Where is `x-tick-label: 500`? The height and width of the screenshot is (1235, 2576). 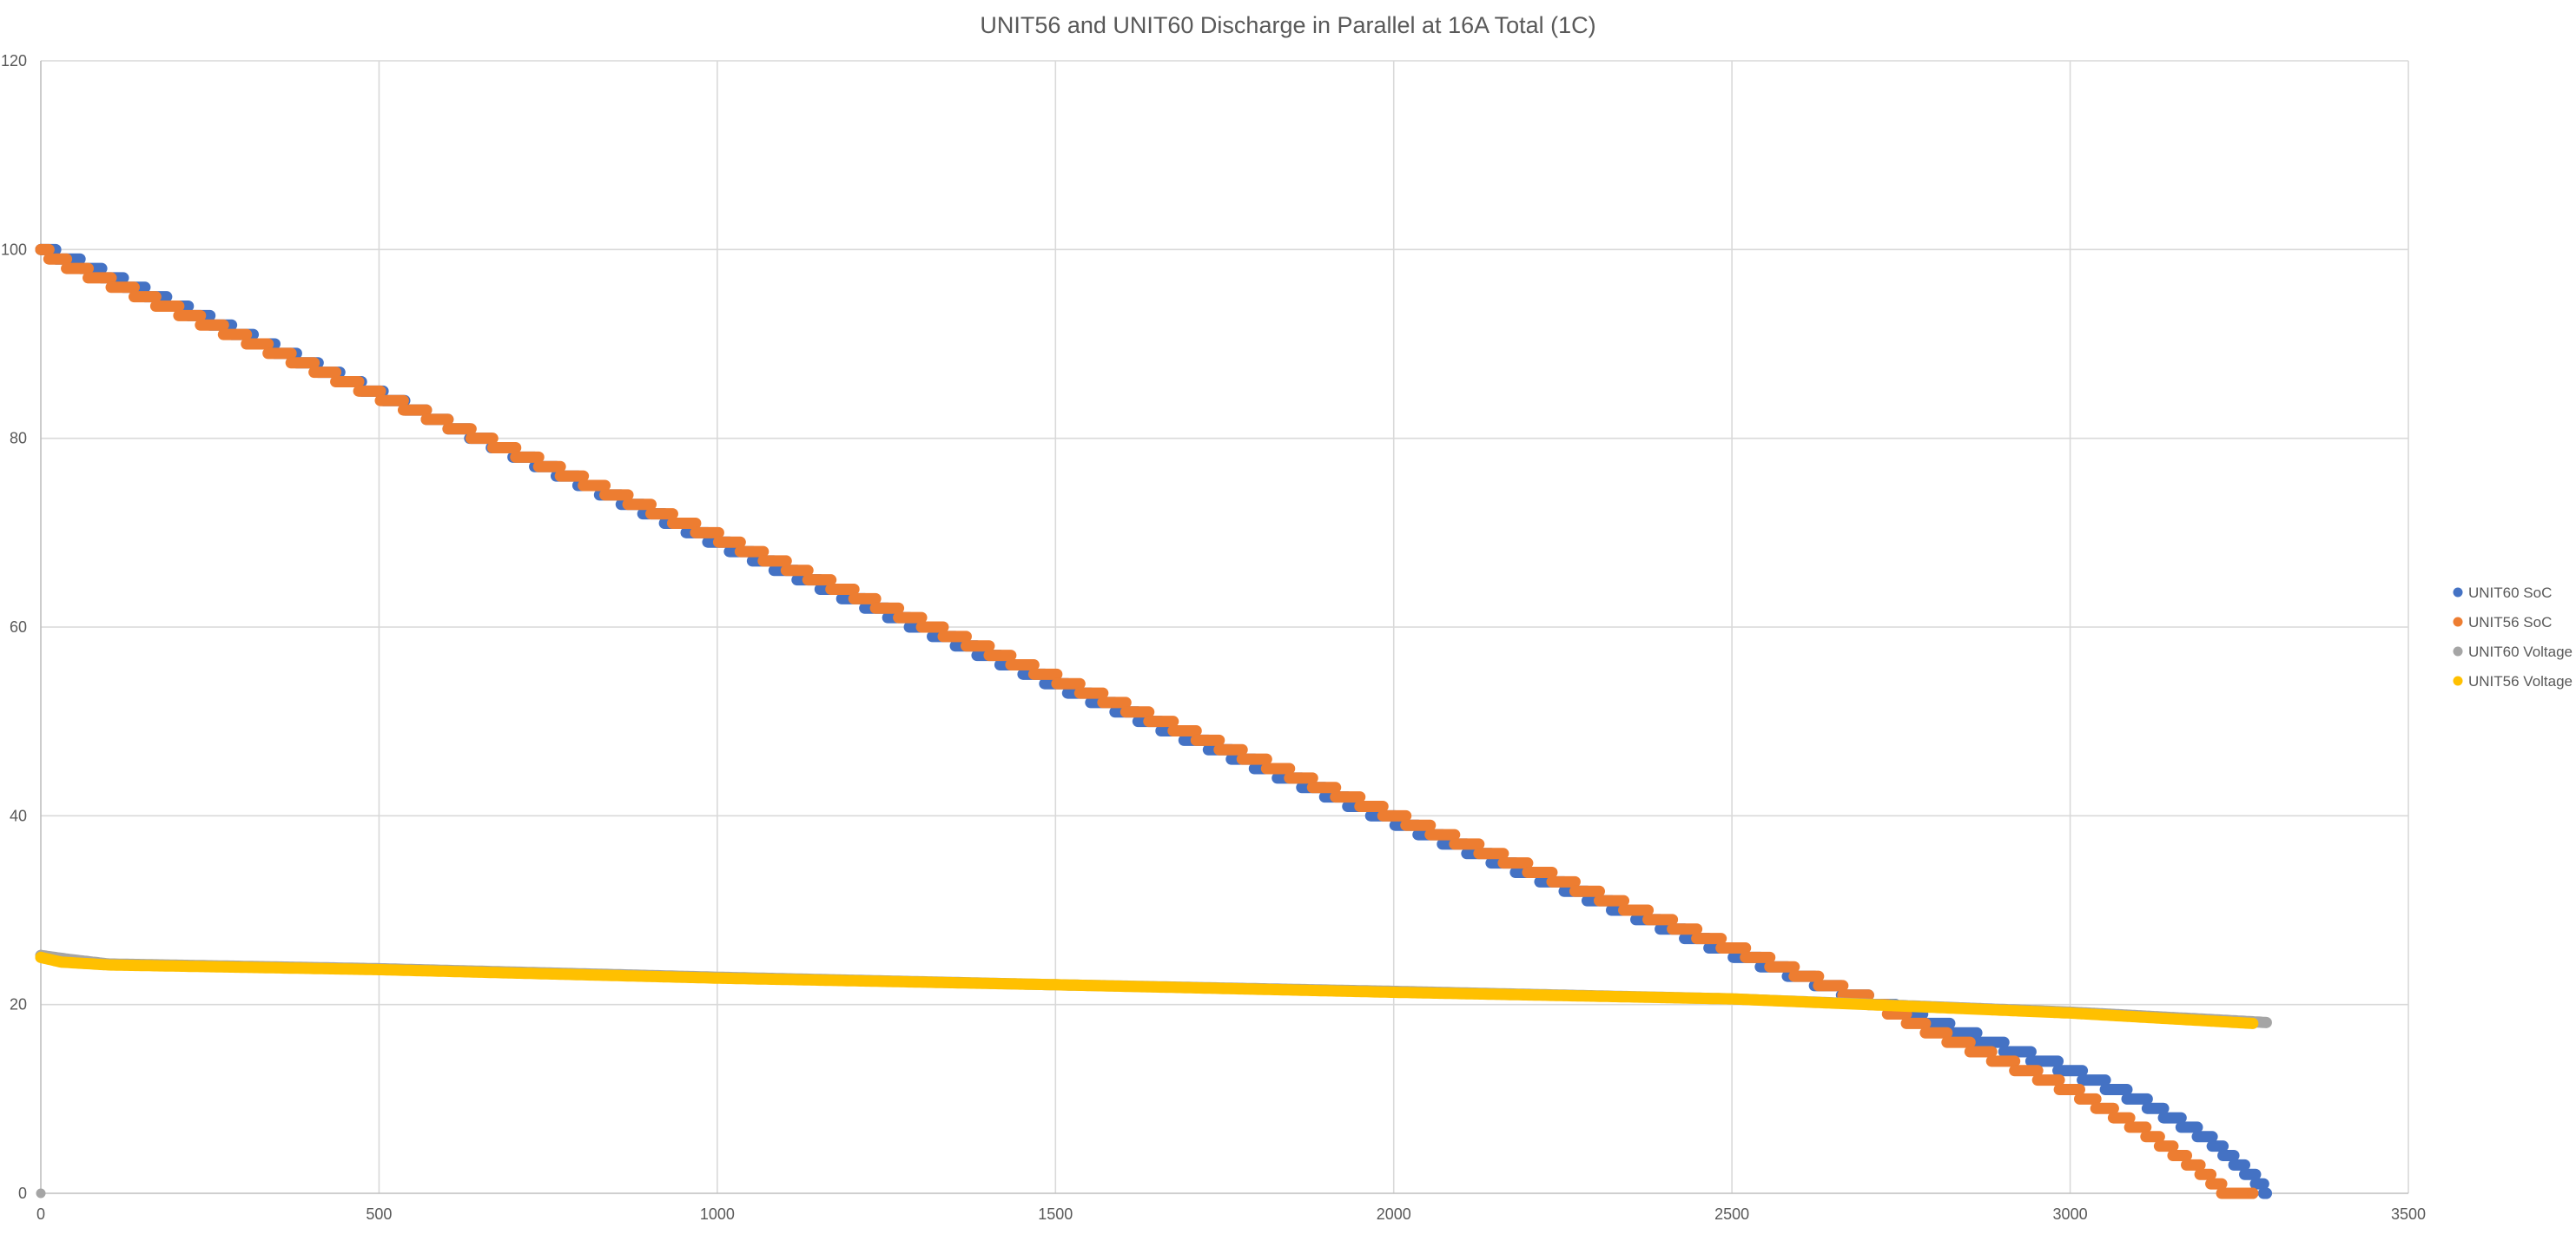 x-tick-label: 500 is located at coordinates (379, 1214).